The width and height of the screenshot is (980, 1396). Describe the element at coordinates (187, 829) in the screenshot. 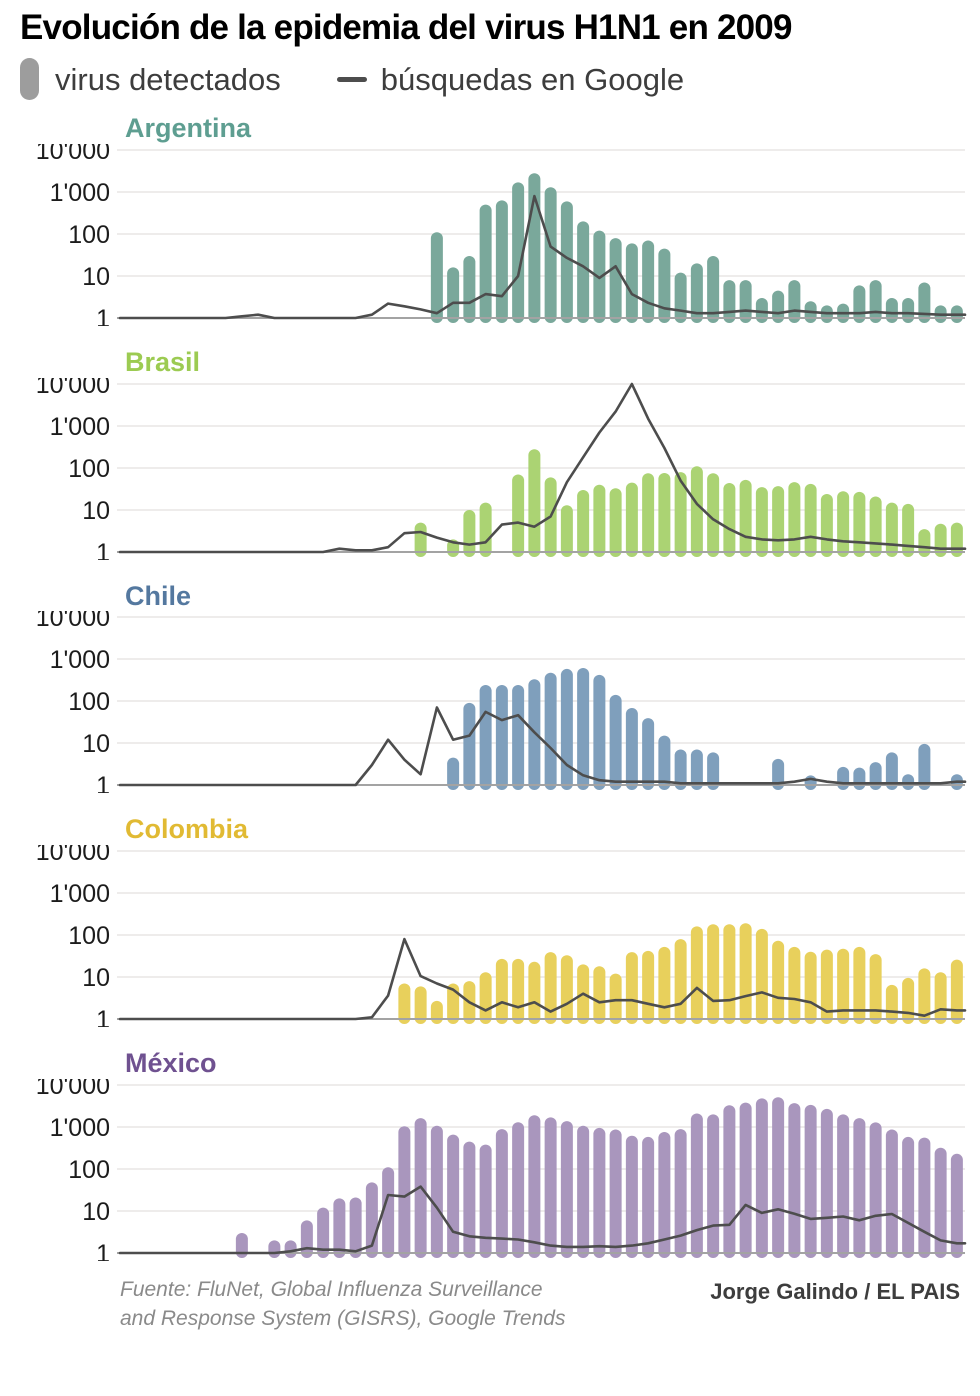

I see `chart-title-colombia: Colombia` at that location.